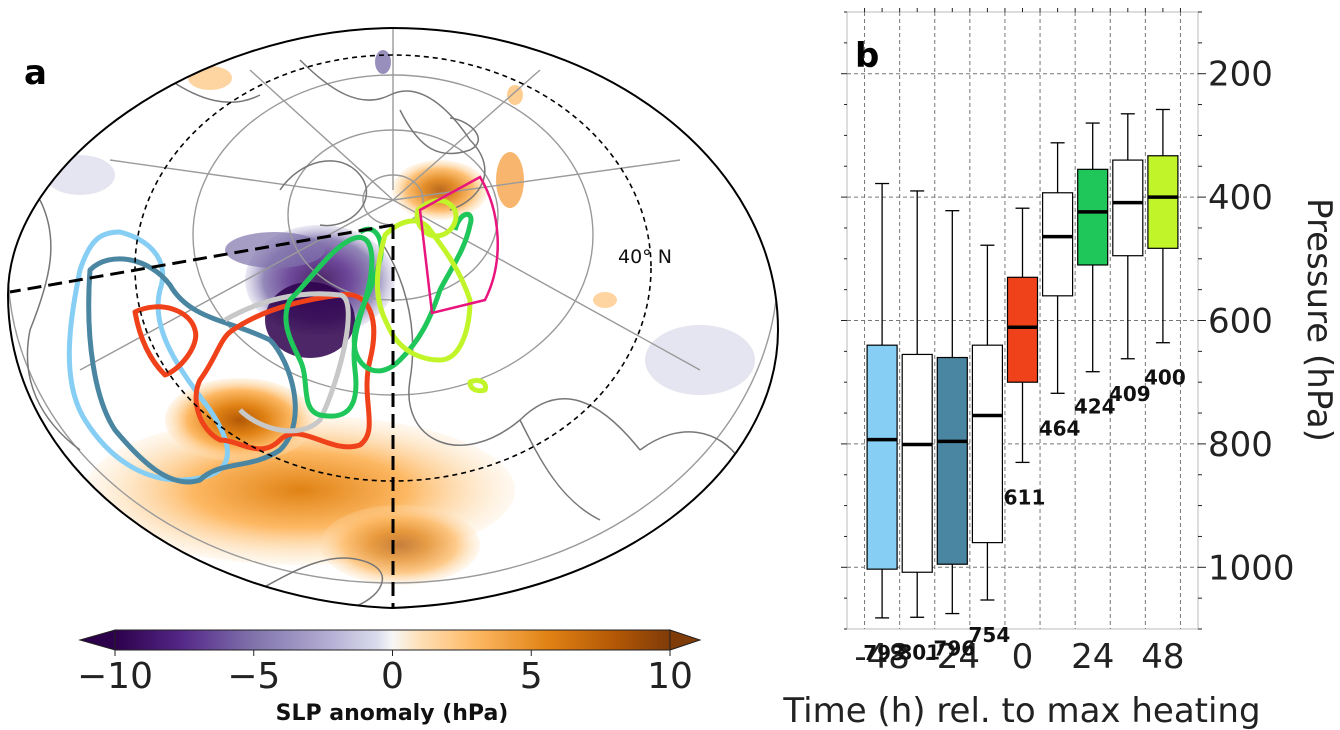  Describe the element at coordinates (867, 56) in the screenshot. I see `panel-label-b: b` at that location.